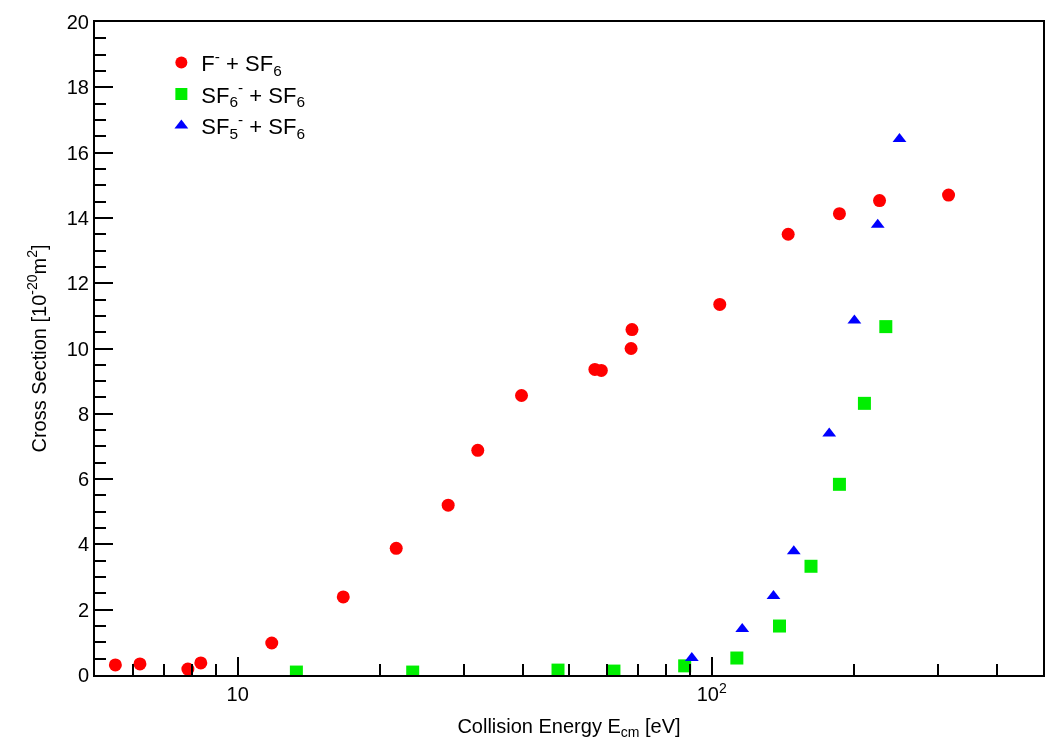 This screenshot has height=753, width=1047. I want to click on y-tick-label: 18, so click(77, 87).